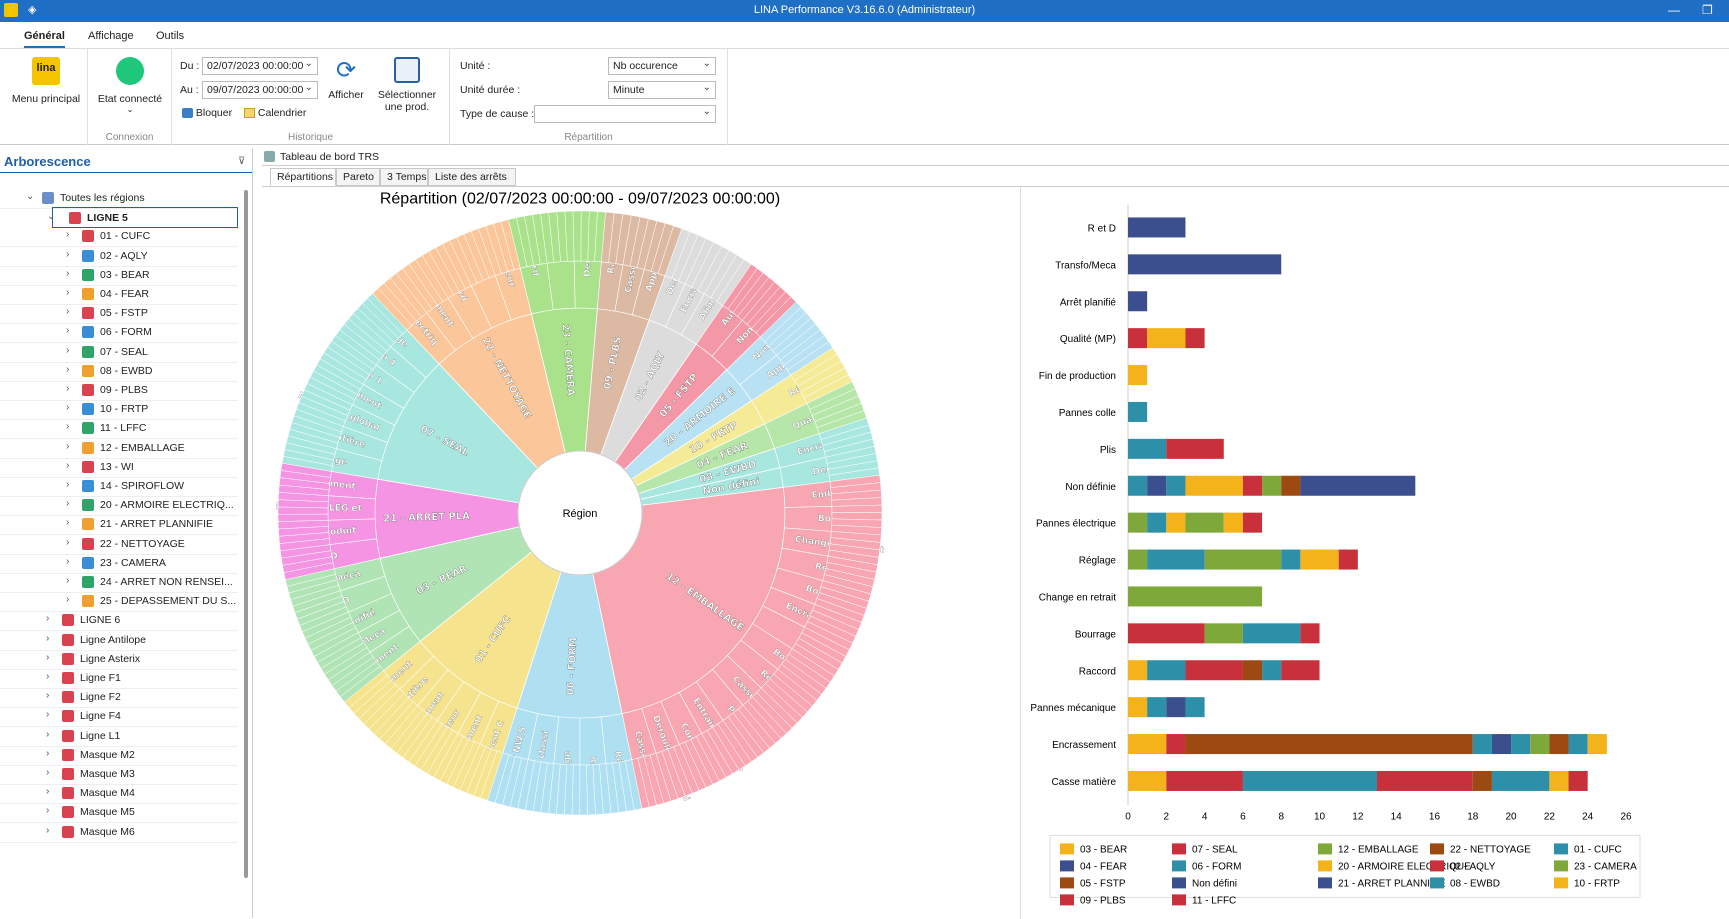  What do you see at coordinates (119, 198) in the screenshot?
I see `tree-root: ⌄ Toutes les régions` at bounding box center [119, 198].